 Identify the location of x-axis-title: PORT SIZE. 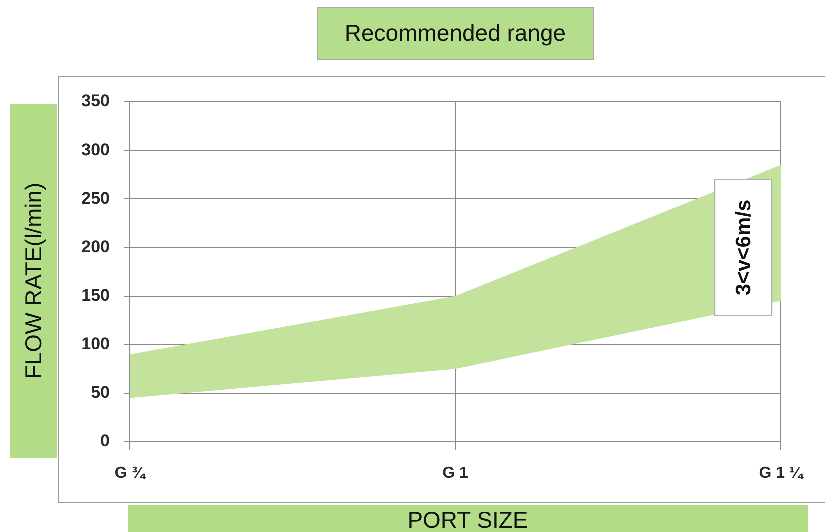
(468, 518).